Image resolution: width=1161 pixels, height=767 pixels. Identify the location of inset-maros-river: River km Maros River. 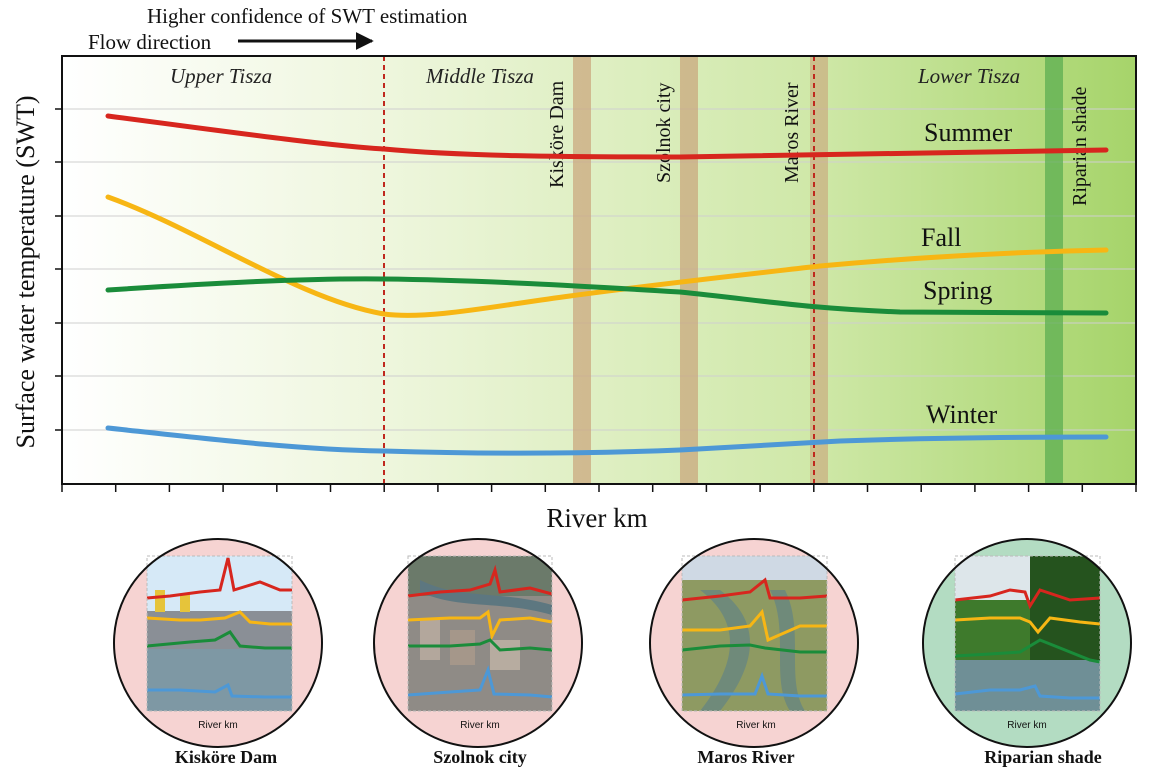
(754, 652).